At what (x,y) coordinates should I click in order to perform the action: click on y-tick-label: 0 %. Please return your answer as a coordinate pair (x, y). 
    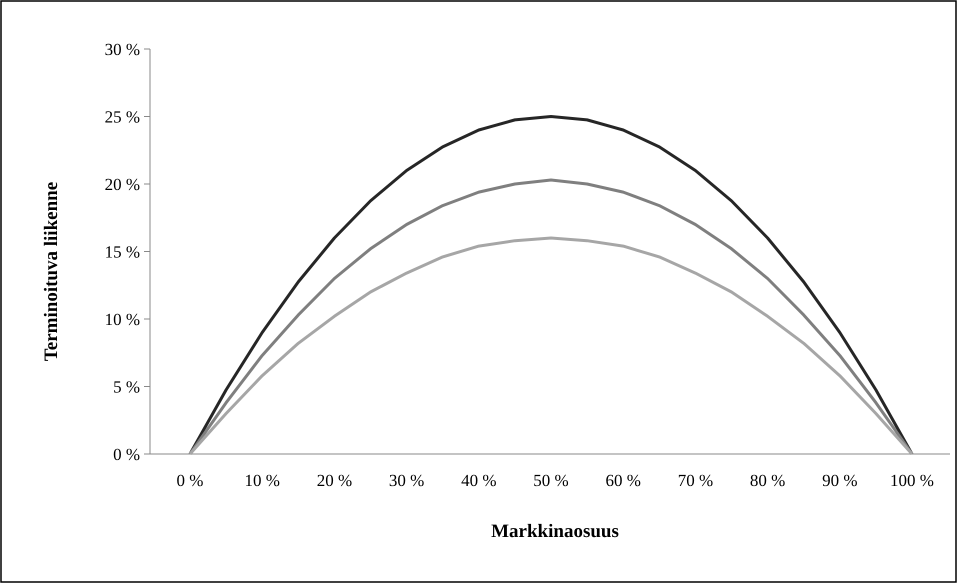
    Looking at the image, I should click on (126, 454).